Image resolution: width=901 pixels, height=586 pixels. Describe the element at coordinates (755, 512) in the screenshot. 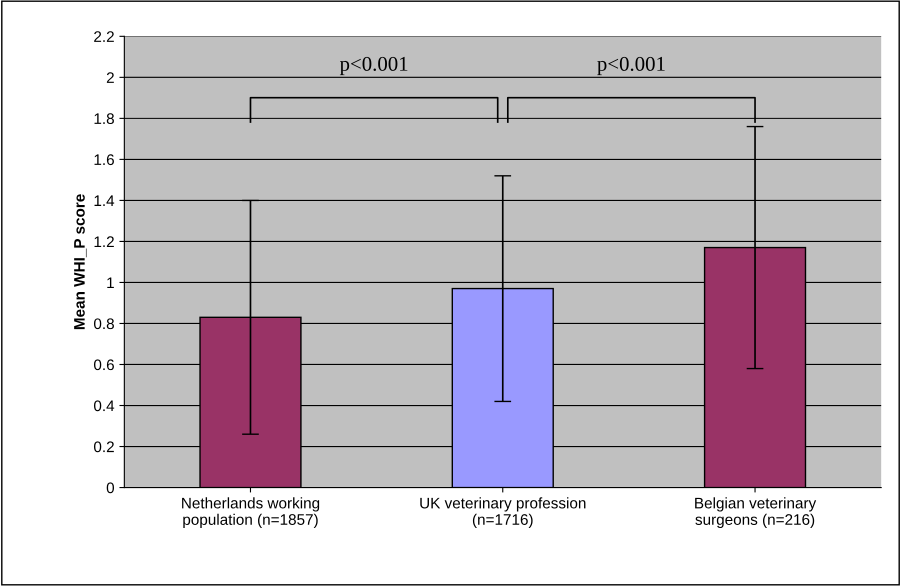

I see `x-tick-label: Belgian veterinary surgeons (n=216)` at that location.